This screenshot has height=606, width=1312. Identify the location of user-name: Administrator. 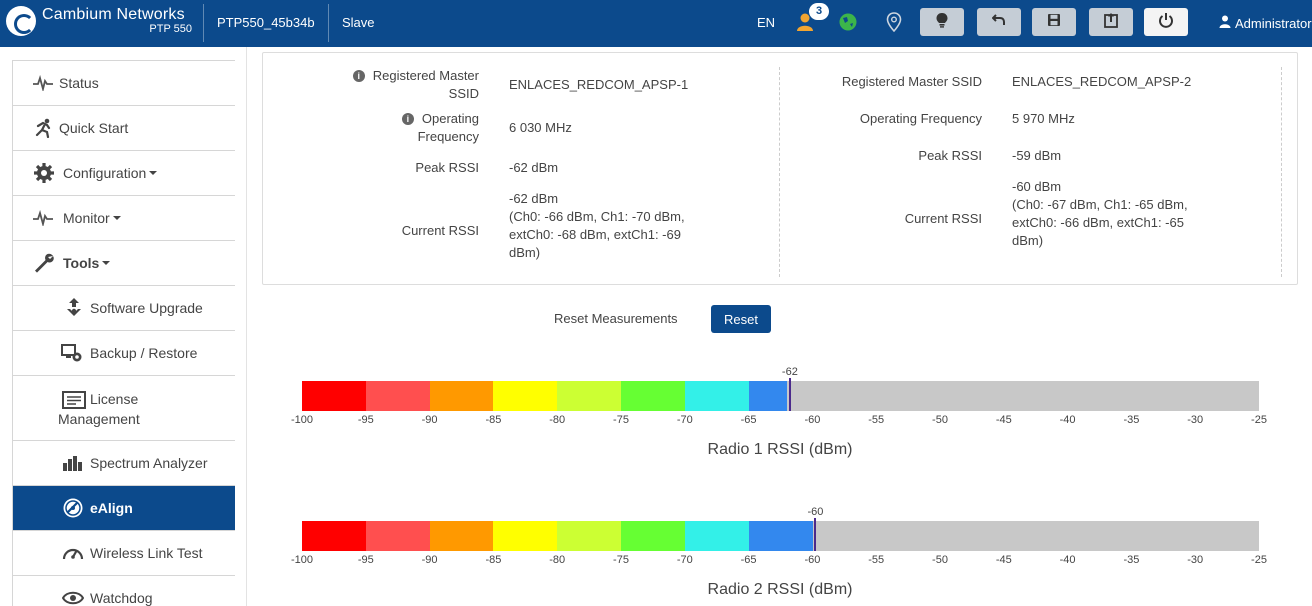
(1273, 23).